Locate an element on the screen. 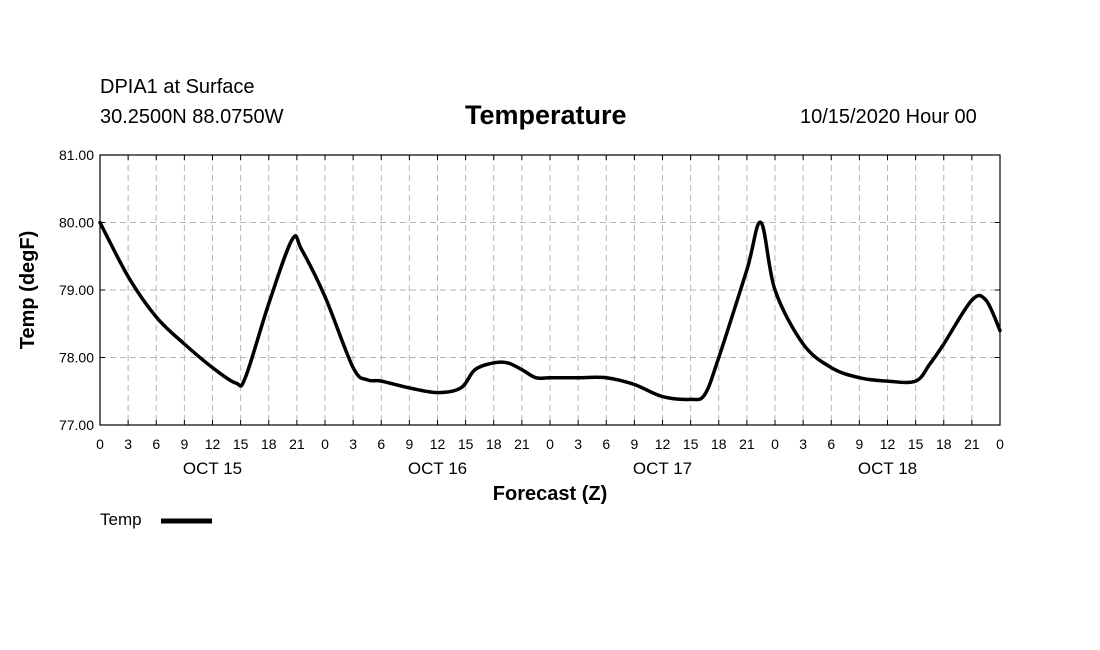  y-tick-label: 77.00 is located at coordinates (76, 425).